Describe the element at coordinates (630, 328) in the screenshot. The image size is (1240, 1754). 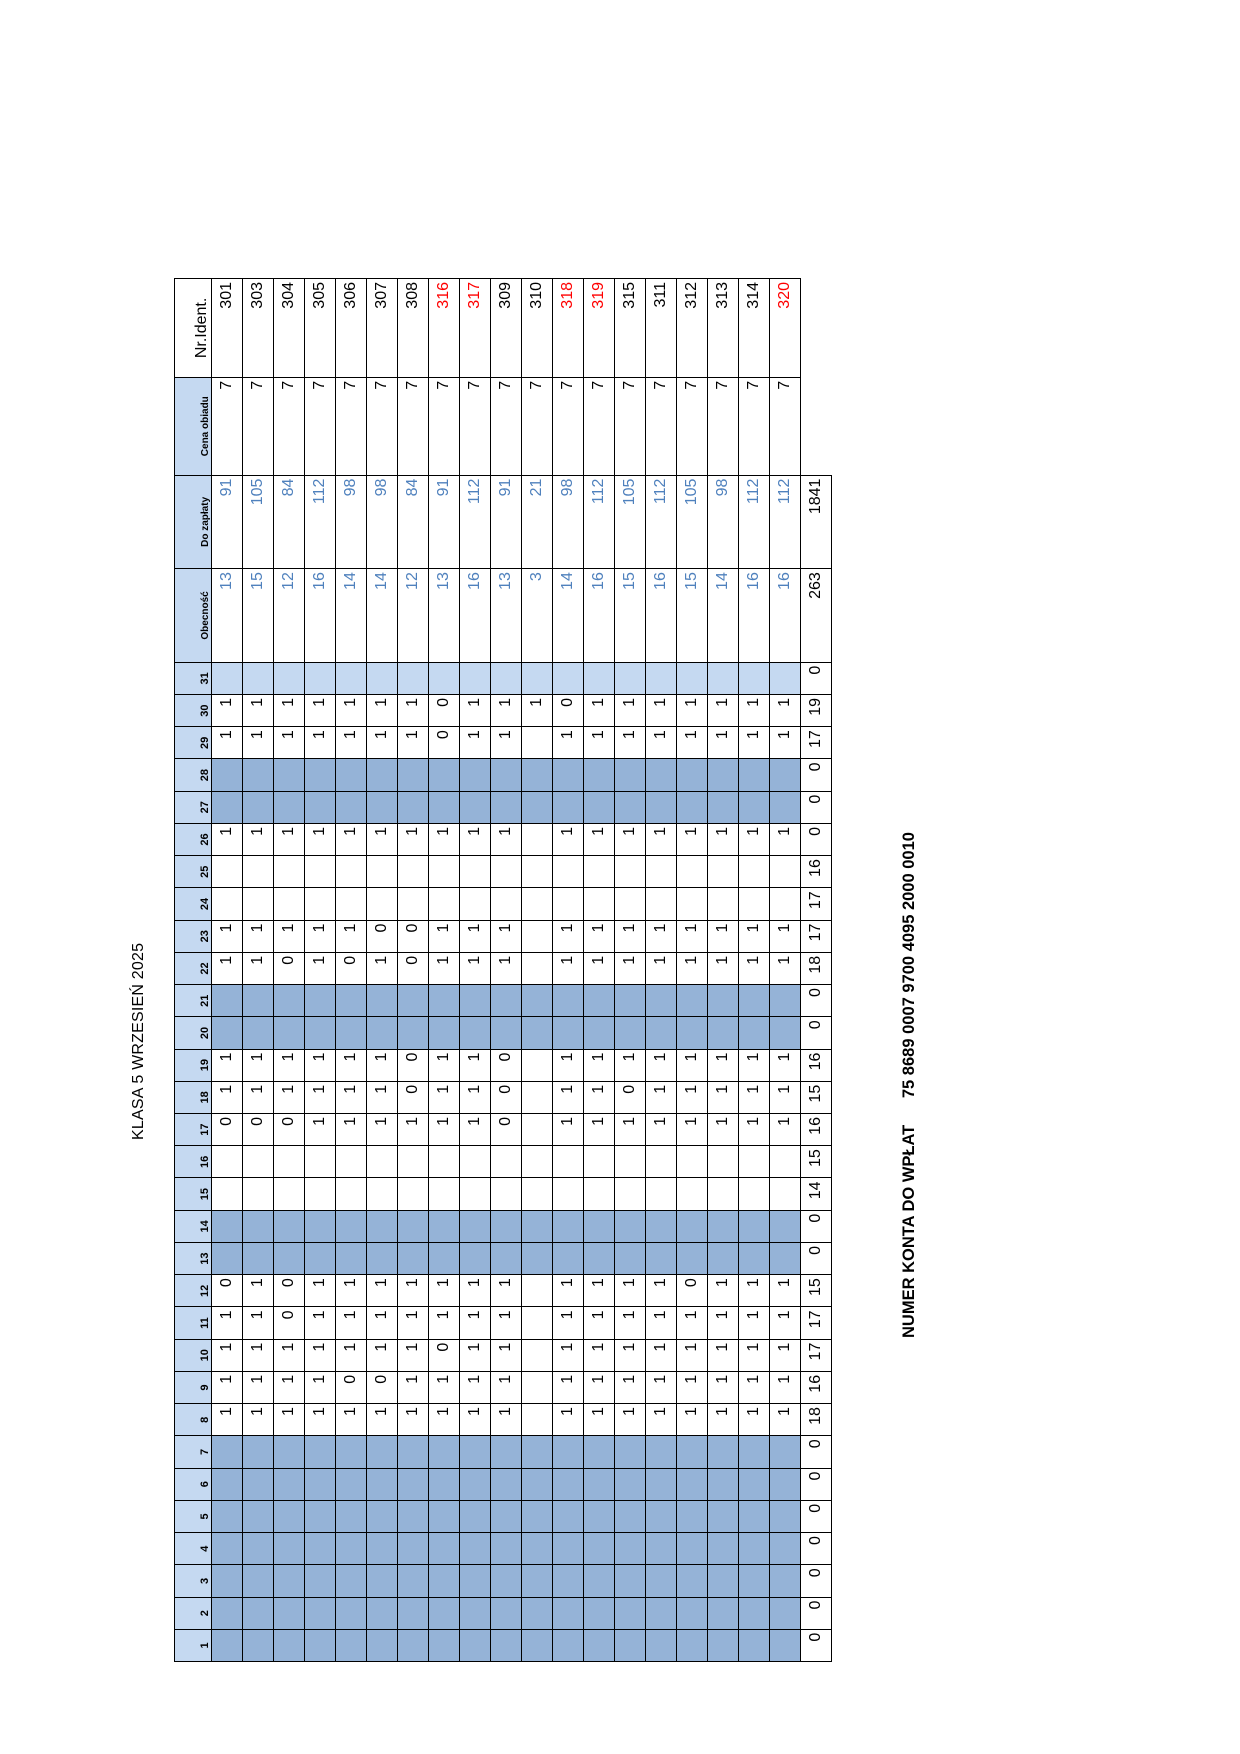
I see `nr-ident-cell: 315` at that location.